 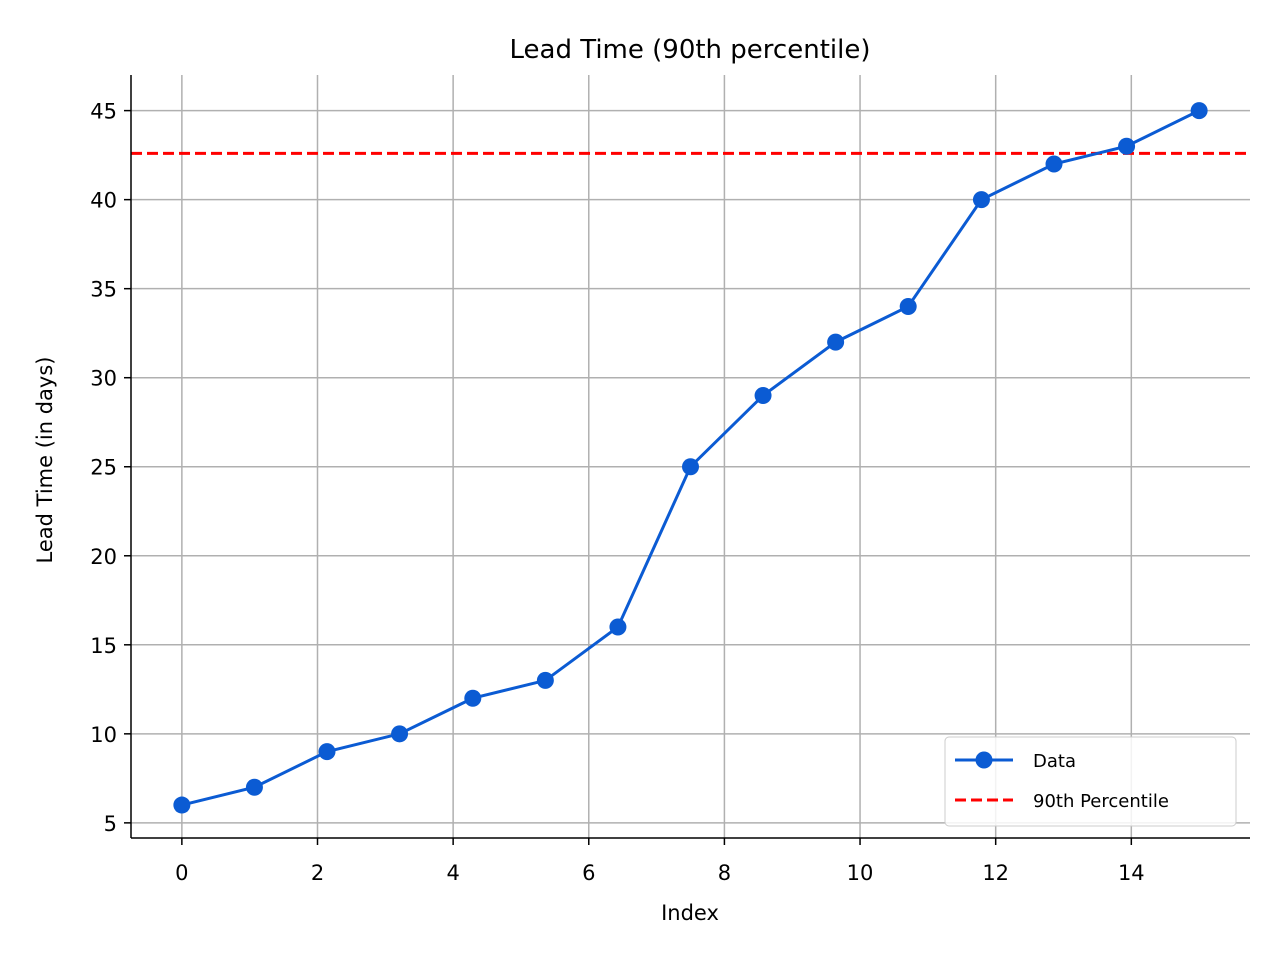 I want to click on x-axis-label: Index, so click(x=690, y=913).